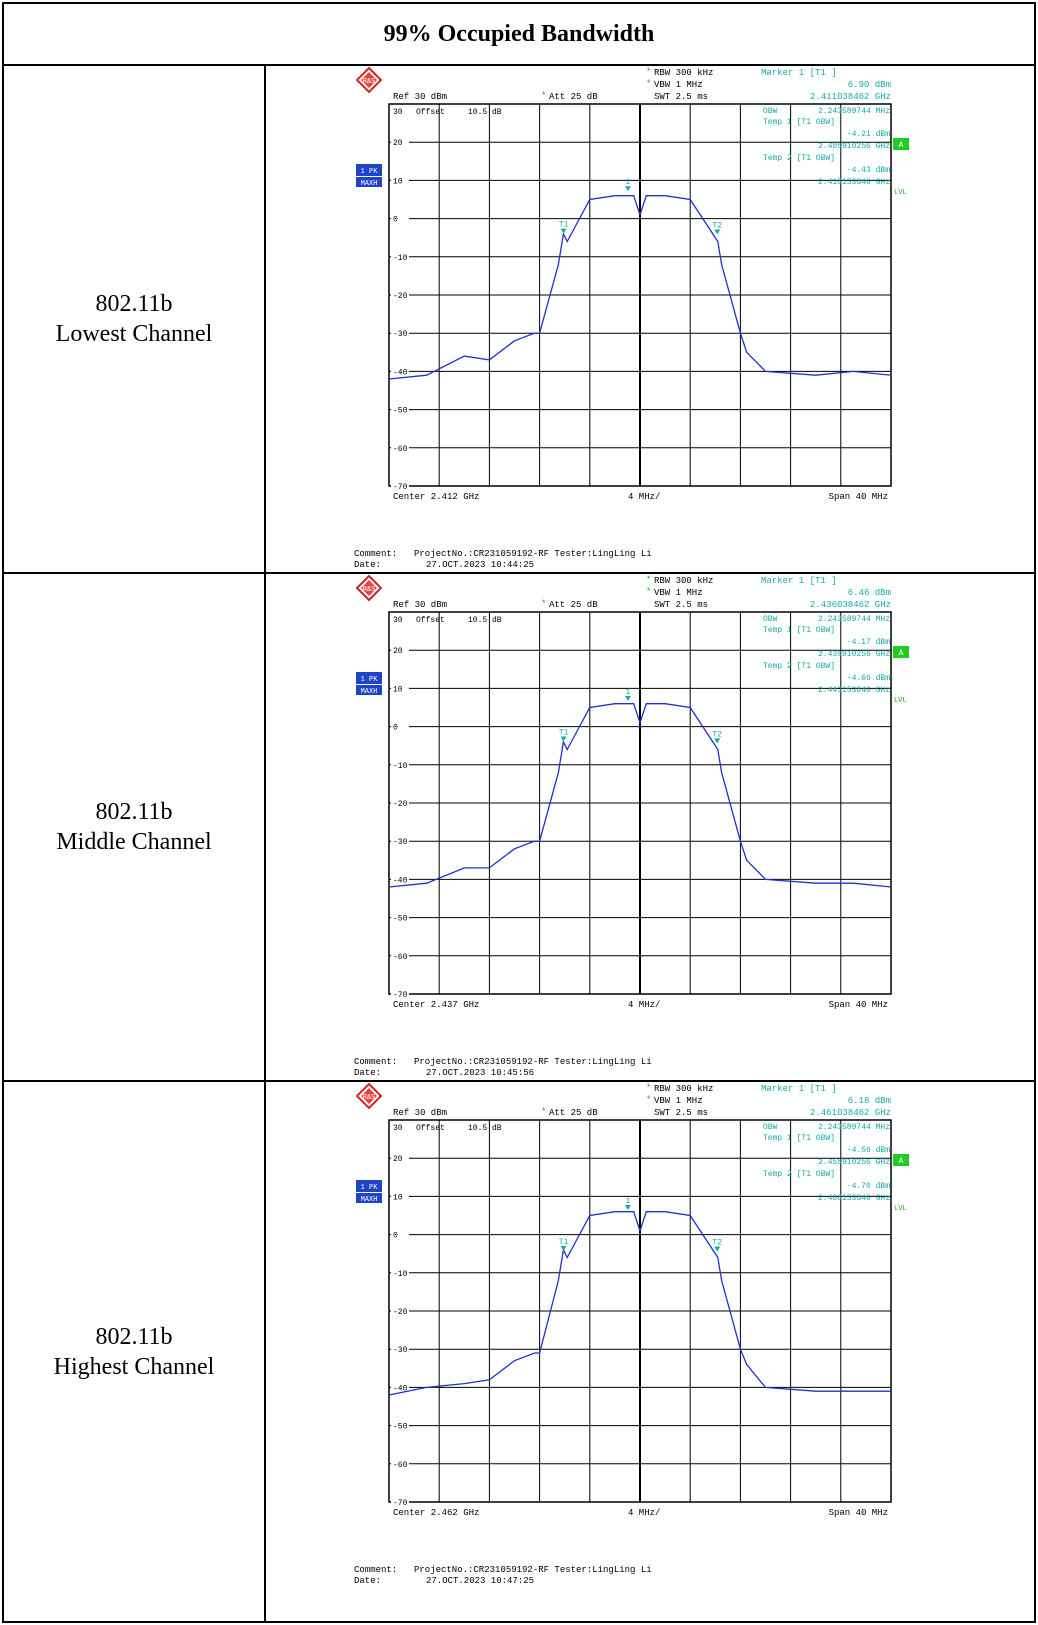  Describe the element at coordinates (400, 411) in the screenshot. I see `y-tick-label: -50` at that location.